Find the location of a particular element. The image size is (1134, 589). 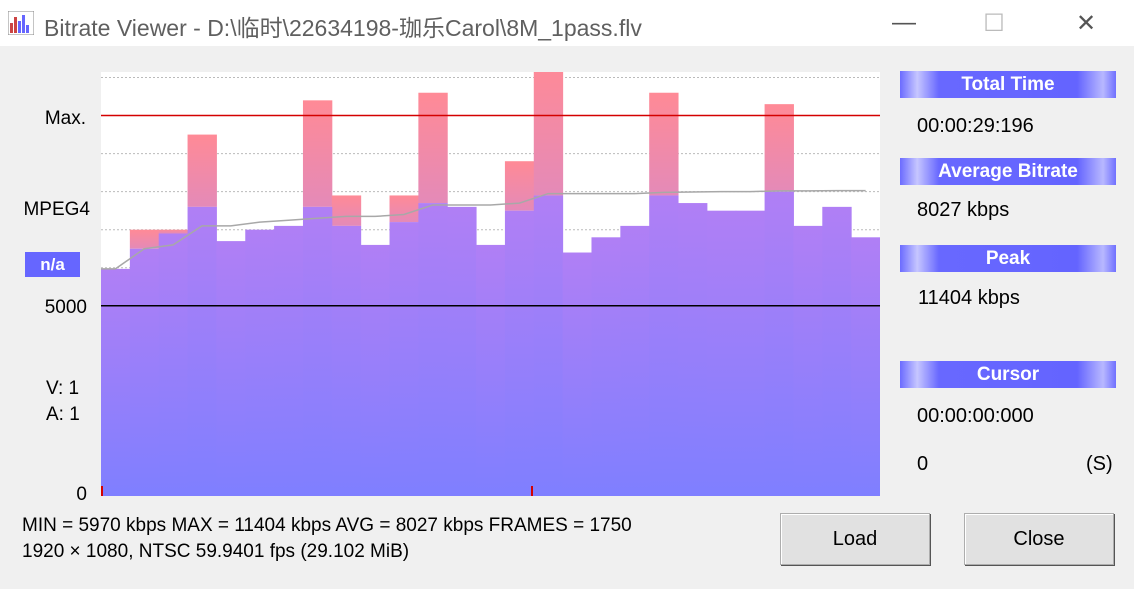

cursor-header: Cursor is located at coordinates (1008, 374).